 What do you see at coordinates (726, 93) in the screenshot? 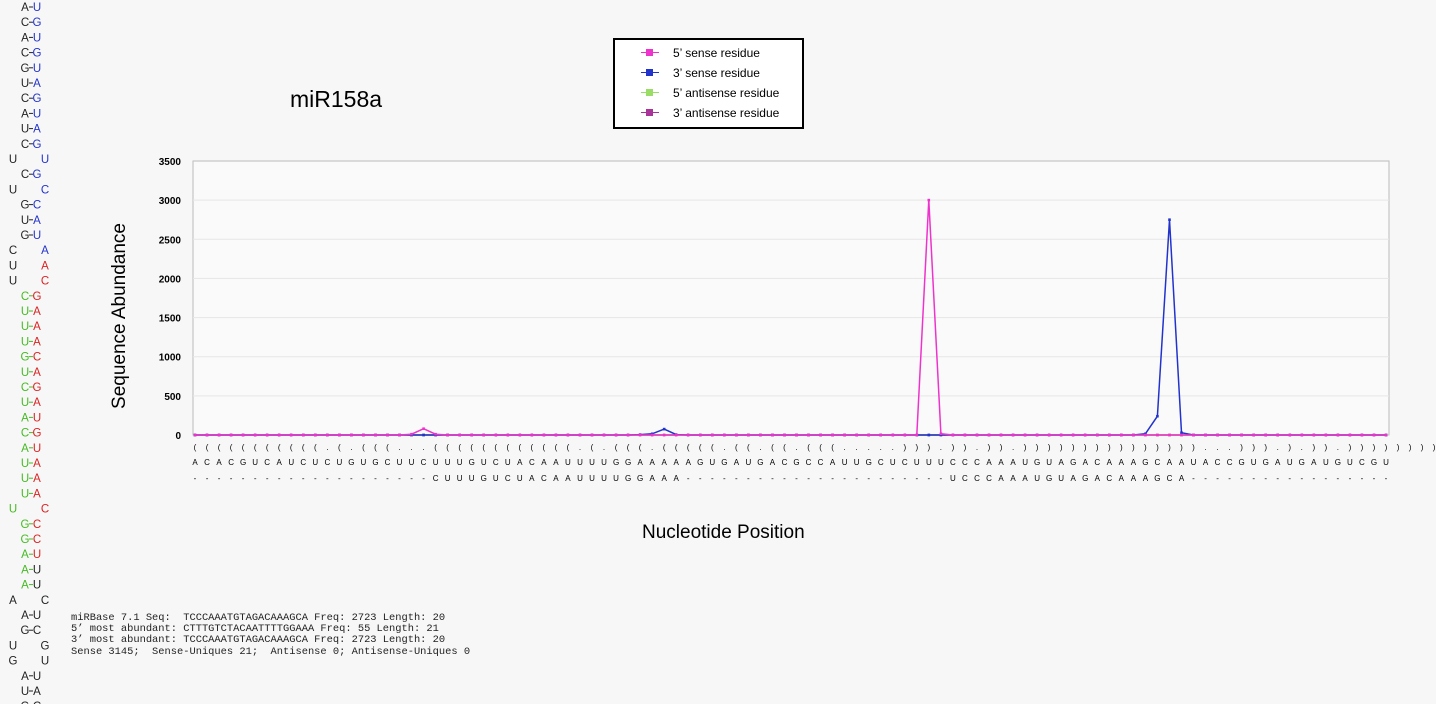
I see `legend-label: 5’ antisense residue` at bounding box center [726, 93].